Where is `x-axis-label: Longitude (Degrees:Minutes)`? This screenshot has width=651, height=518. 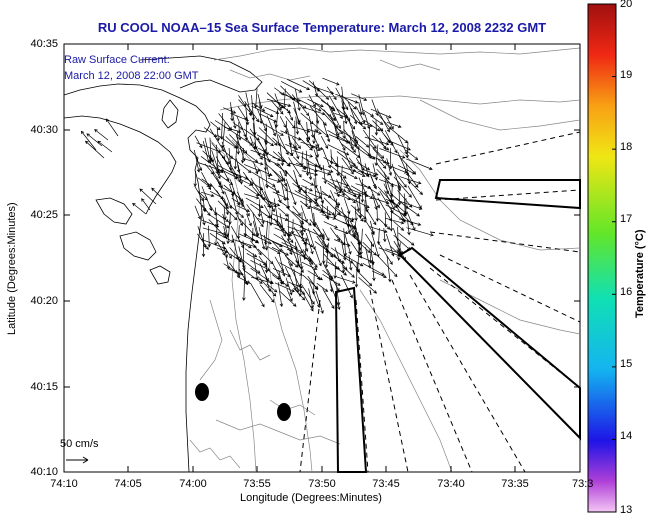
x-axis-label: Longitude (Degrees:Minutes) is located at coordinates (311, 498).